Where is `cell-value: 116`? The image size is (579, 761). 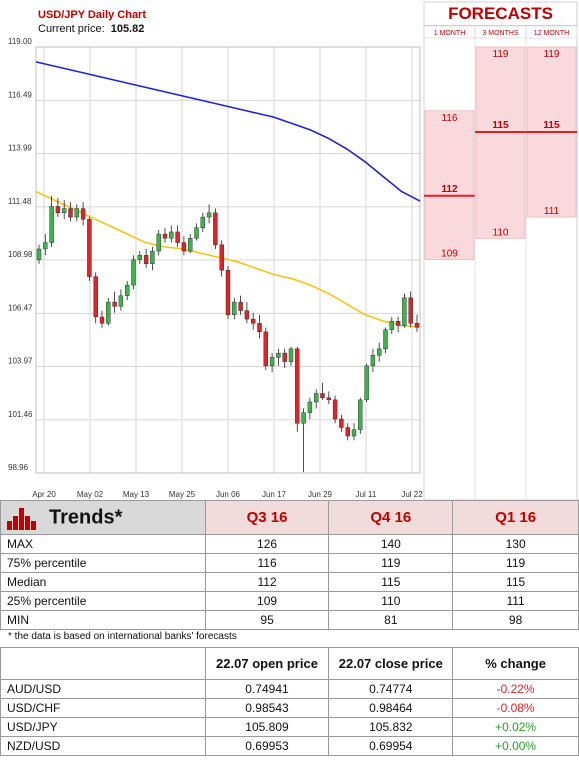
cell-value: 116 is located at coordinates (267, 563).